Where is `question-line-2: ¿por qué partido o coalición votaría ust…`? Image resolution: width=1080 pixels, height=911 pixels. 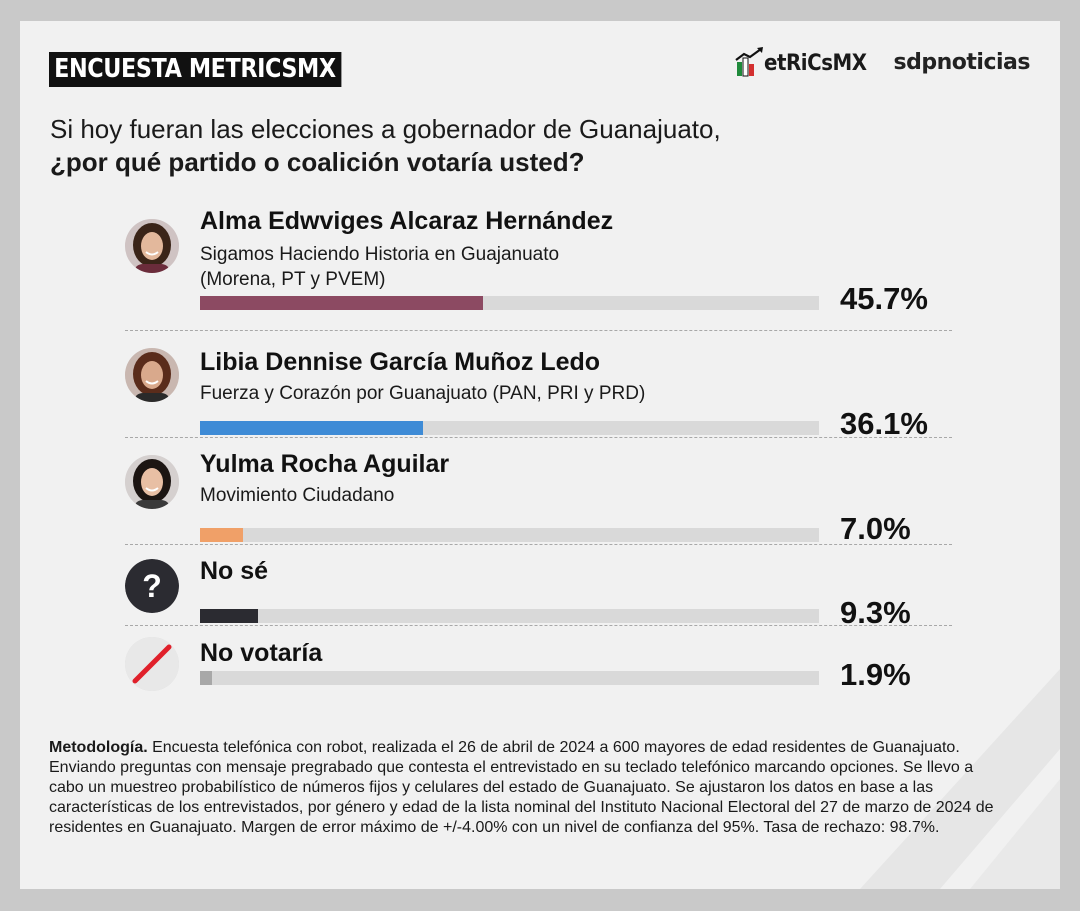 question-line-2: ¿por qué partido o coalición votaría ust… is located at coordinates (317, 162).